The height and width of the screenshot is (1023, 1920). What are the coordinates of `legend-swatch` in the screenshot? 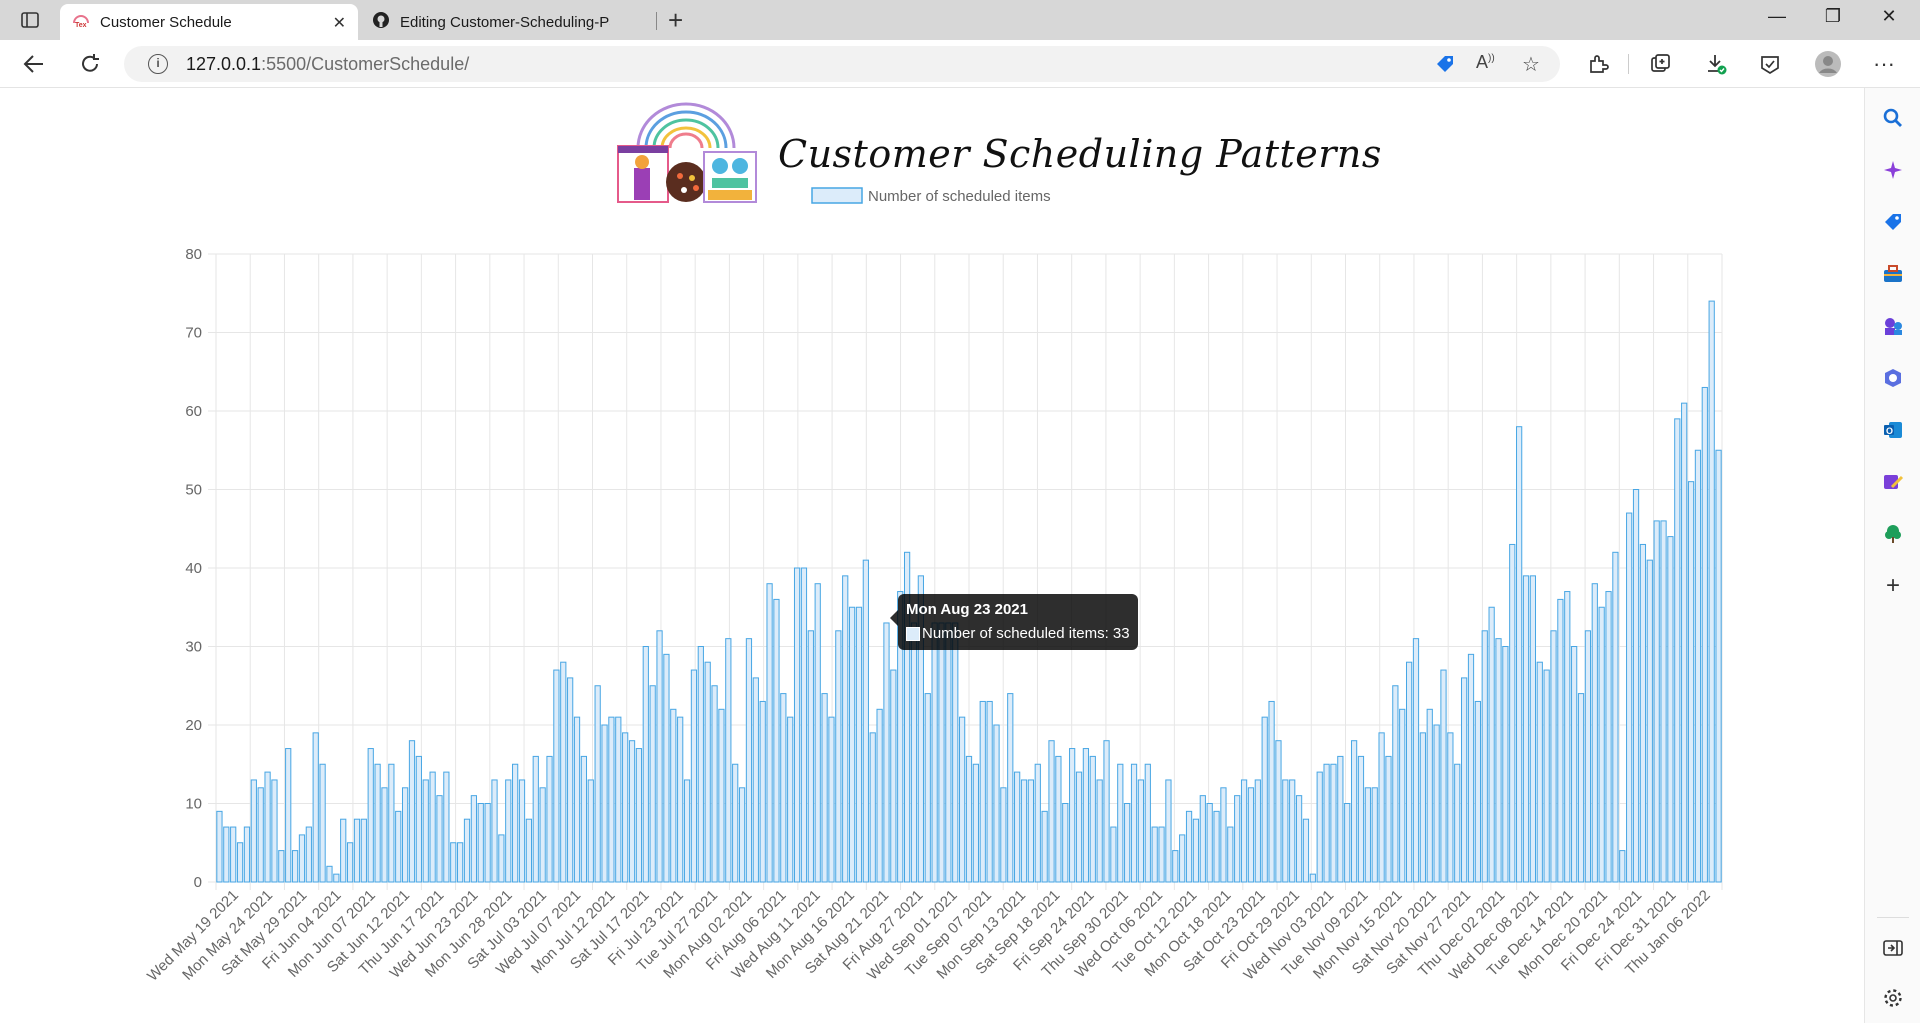 It's located at (837, 195).